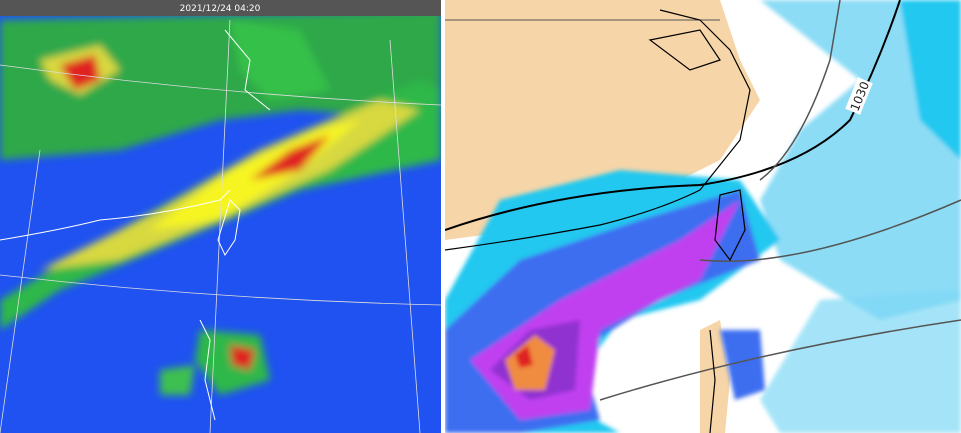 This screenshot has height=433, width=961. I want to click on timestamp-bar, so click(220, 8).